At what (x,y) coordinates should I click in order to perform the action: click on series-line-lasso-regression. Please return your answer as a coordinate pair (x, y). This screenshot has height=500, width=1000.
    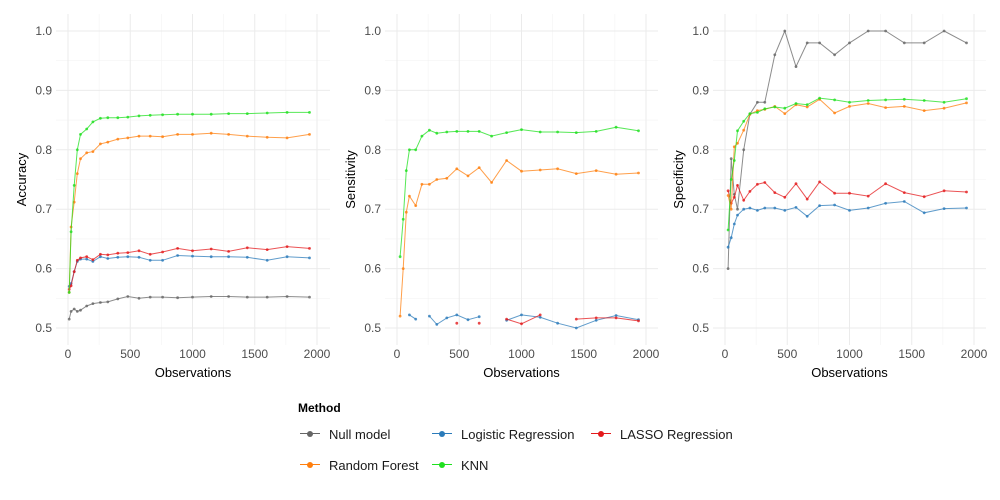
    Looking at the image, I should click on (607, 319).